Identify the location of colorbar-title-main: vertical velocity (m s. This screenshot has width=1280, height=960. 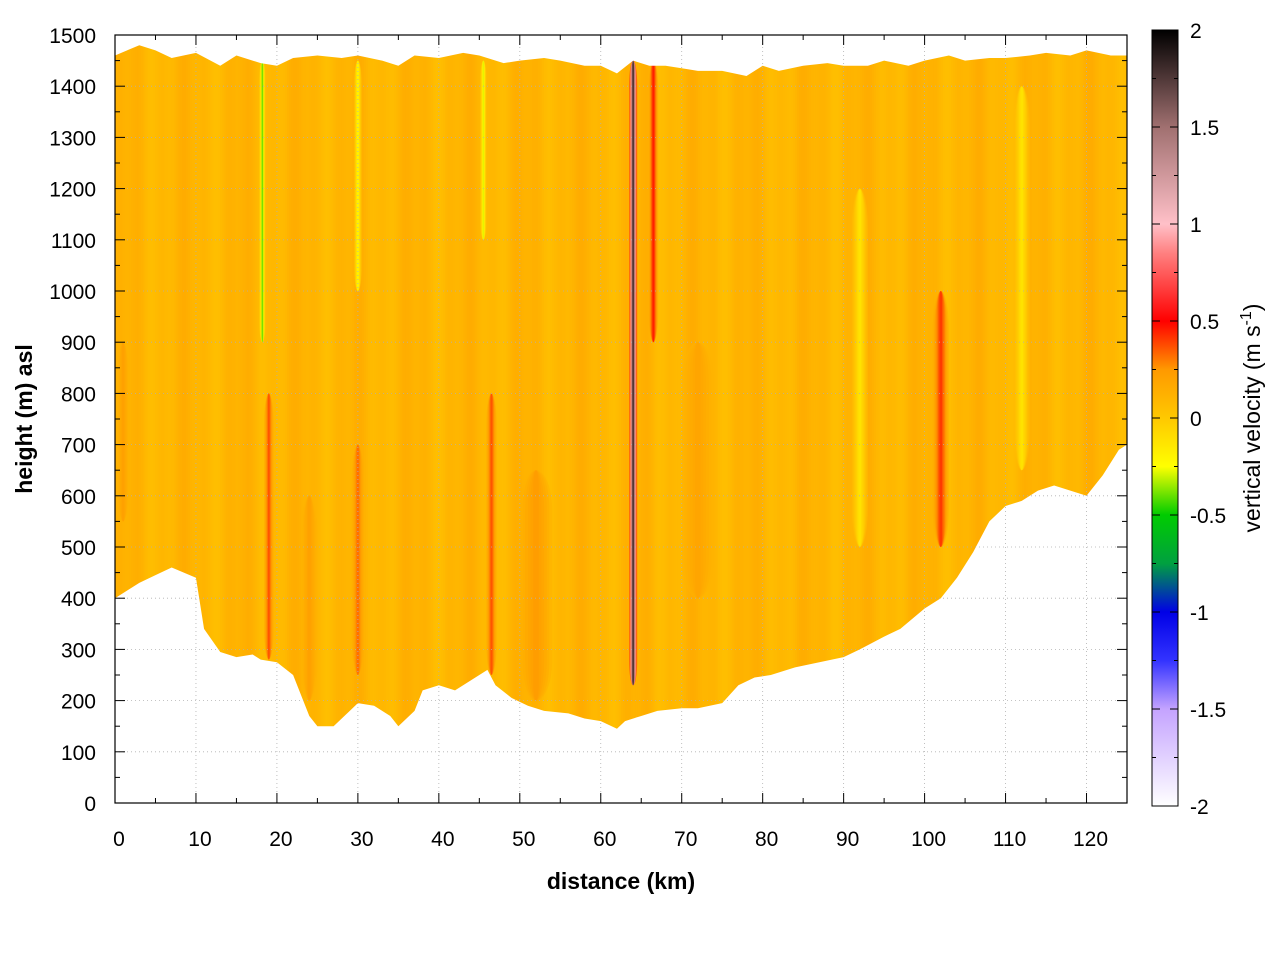
(1252, 428).